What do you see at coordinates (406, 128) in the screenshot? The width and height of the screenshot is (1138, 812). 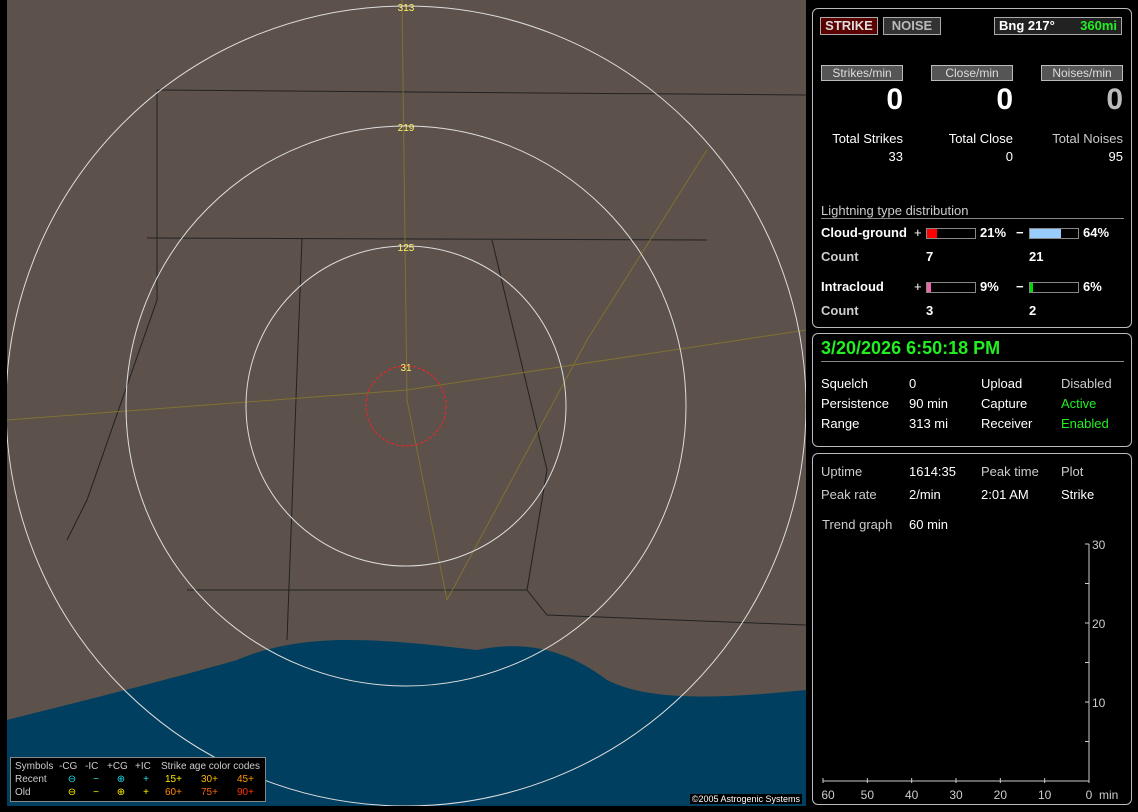 I see `ring-label-219: 219` at bounding box center [406, 128].